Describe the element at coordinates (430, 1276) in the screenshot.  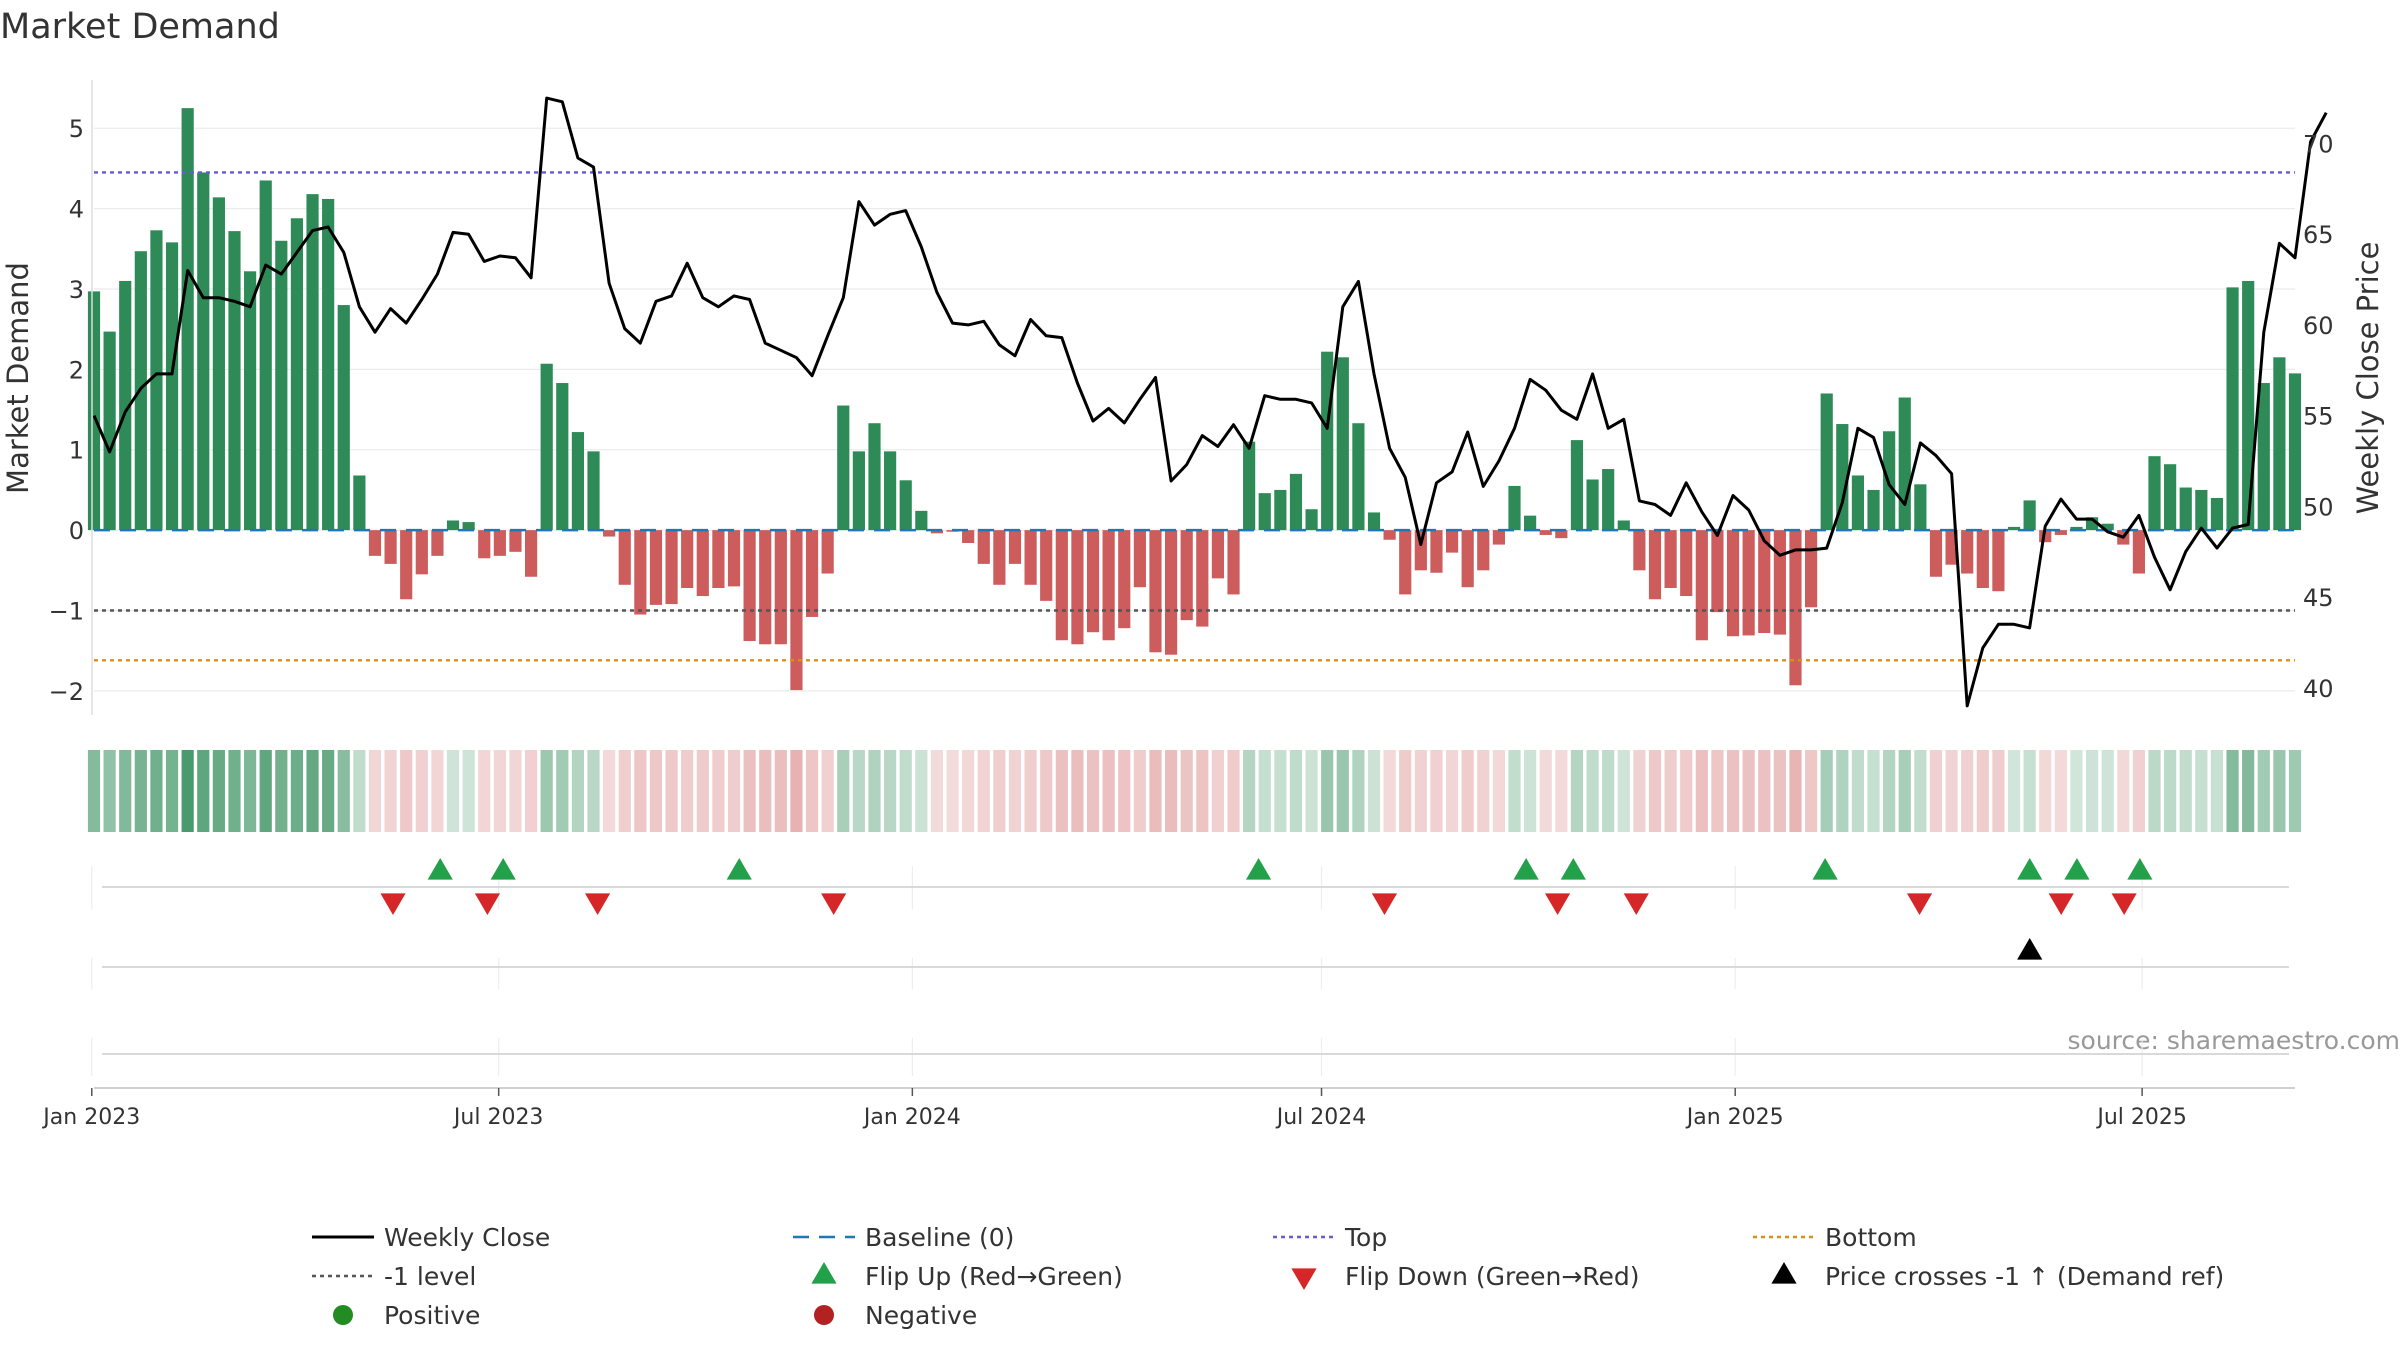
I see `legend-label: -1 level` at that location.